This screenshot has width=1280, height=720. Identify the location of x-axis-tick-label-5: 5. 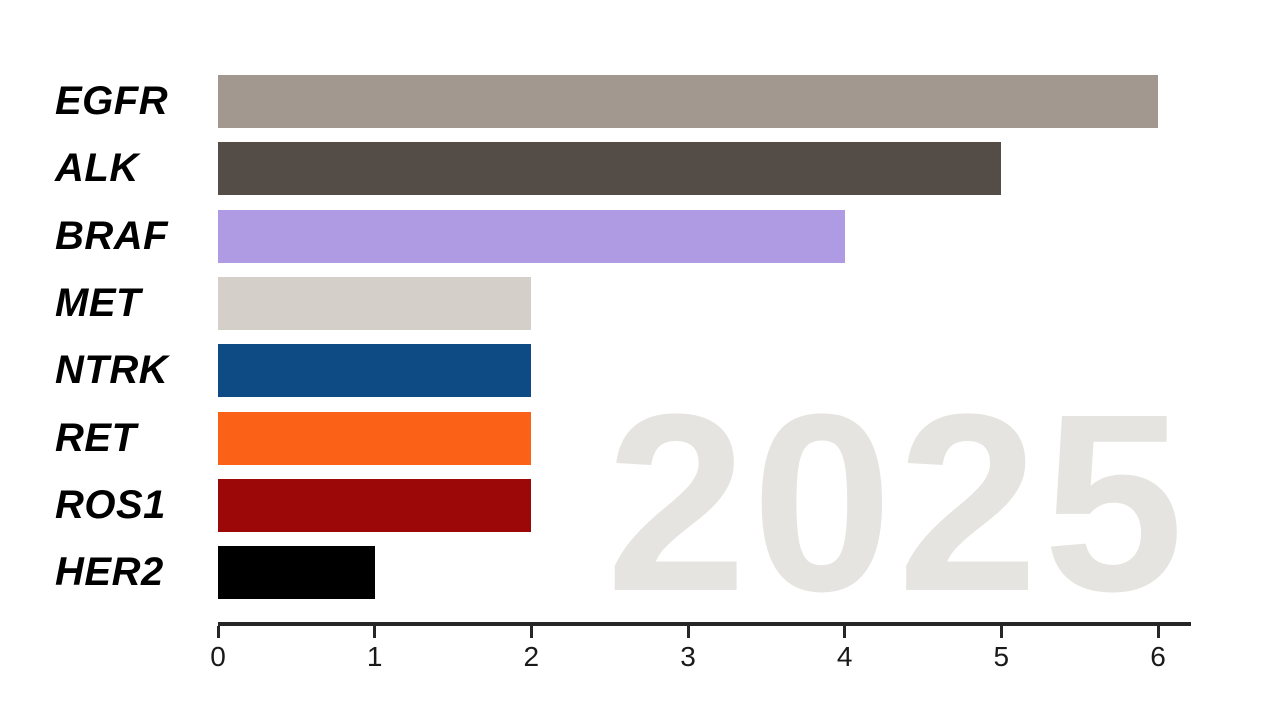
(1001, 656).